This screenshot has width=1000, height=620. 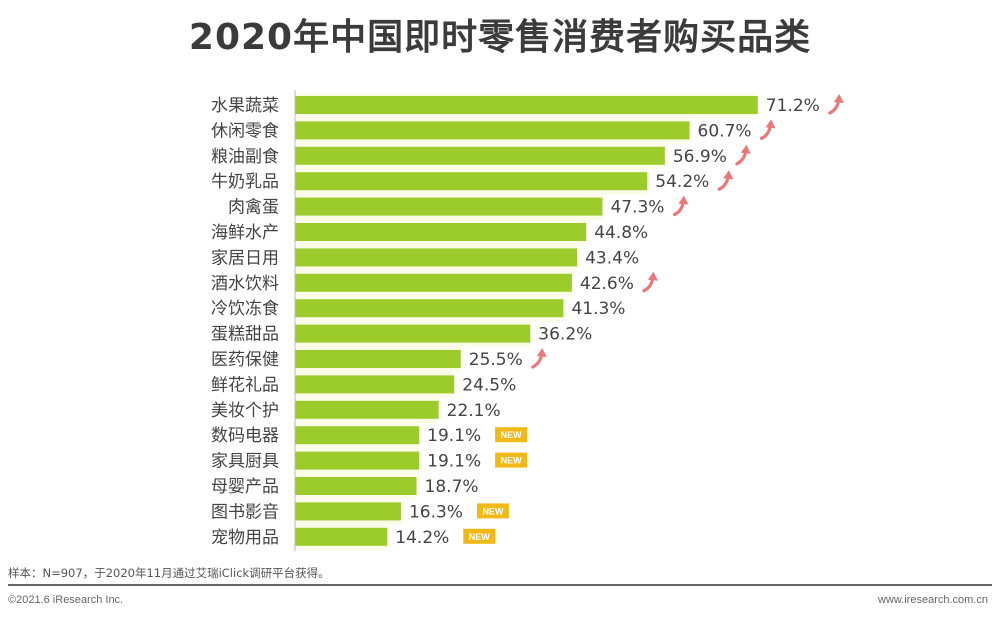 I want to click on copyright-text: ©2021.6 iResearch Inc., so click(x=66, y=600).